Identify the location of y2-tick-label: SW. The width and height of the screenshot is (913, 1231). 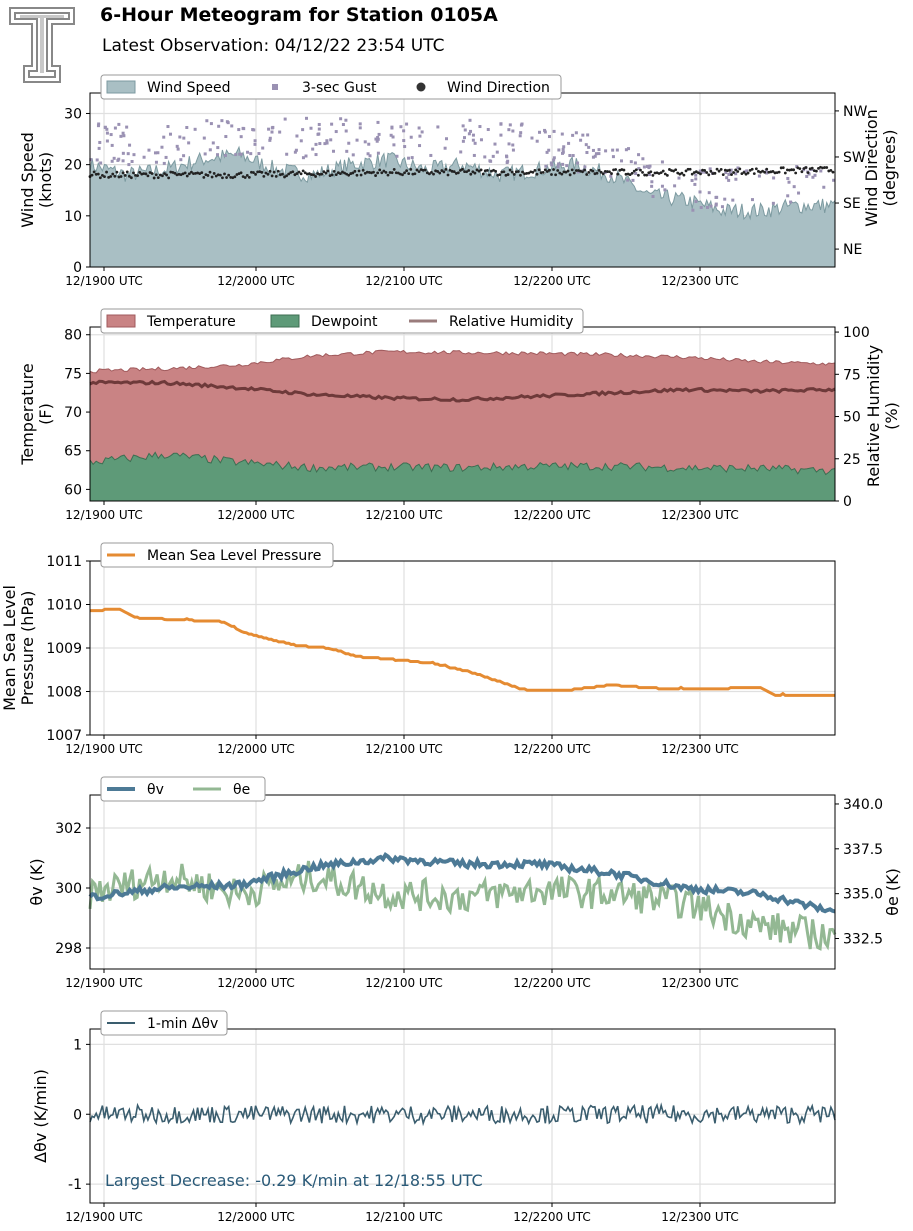
(854, 158).